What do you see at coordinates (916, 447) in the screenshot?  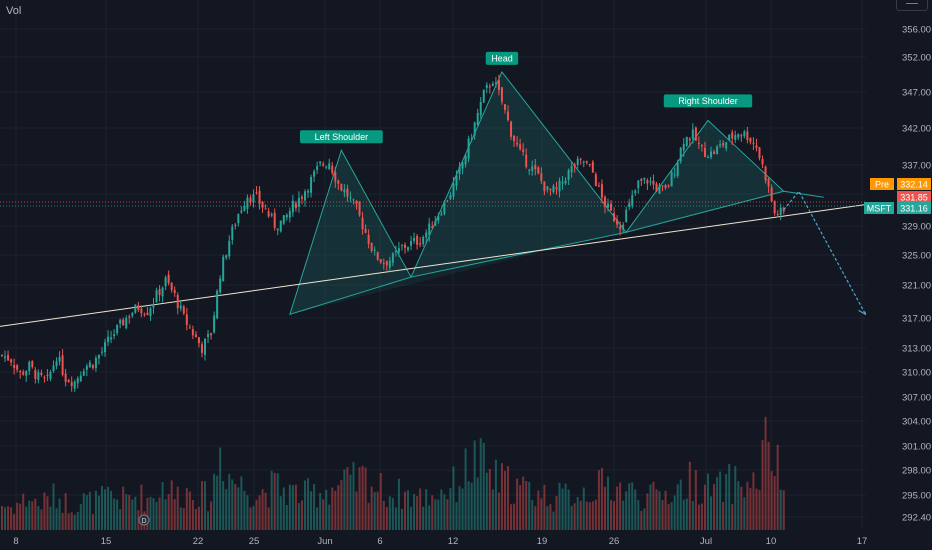 I see `price-tick-label: 301.00` at bounding box center [916, 447].